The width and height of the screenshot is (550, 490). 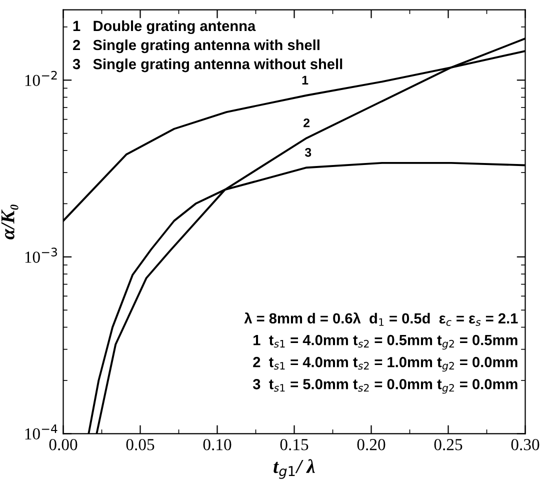 What do you see at coordinates (308, 152) in the screenshot?
I see `annotation: 3` at bounding box center [308, 152].